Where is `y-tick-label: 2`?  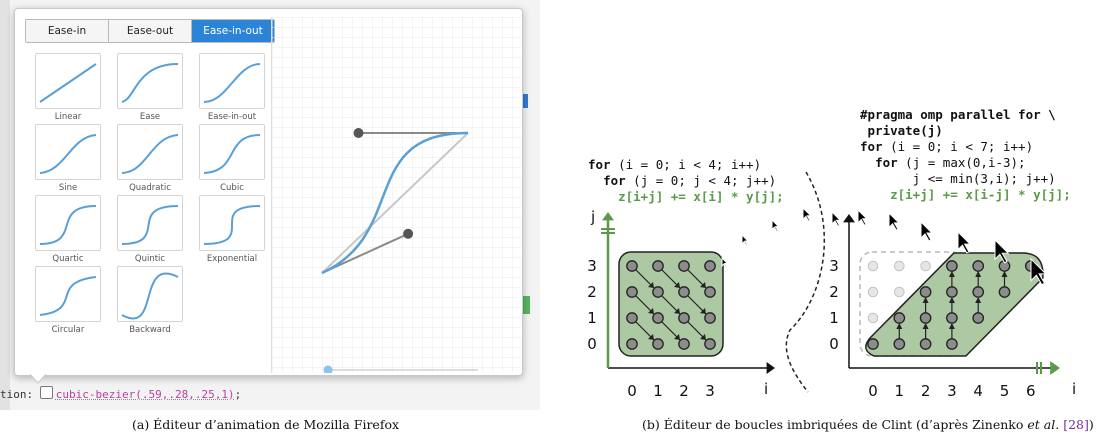
y-tick-label: 2 is located at coordinates (834, 292).